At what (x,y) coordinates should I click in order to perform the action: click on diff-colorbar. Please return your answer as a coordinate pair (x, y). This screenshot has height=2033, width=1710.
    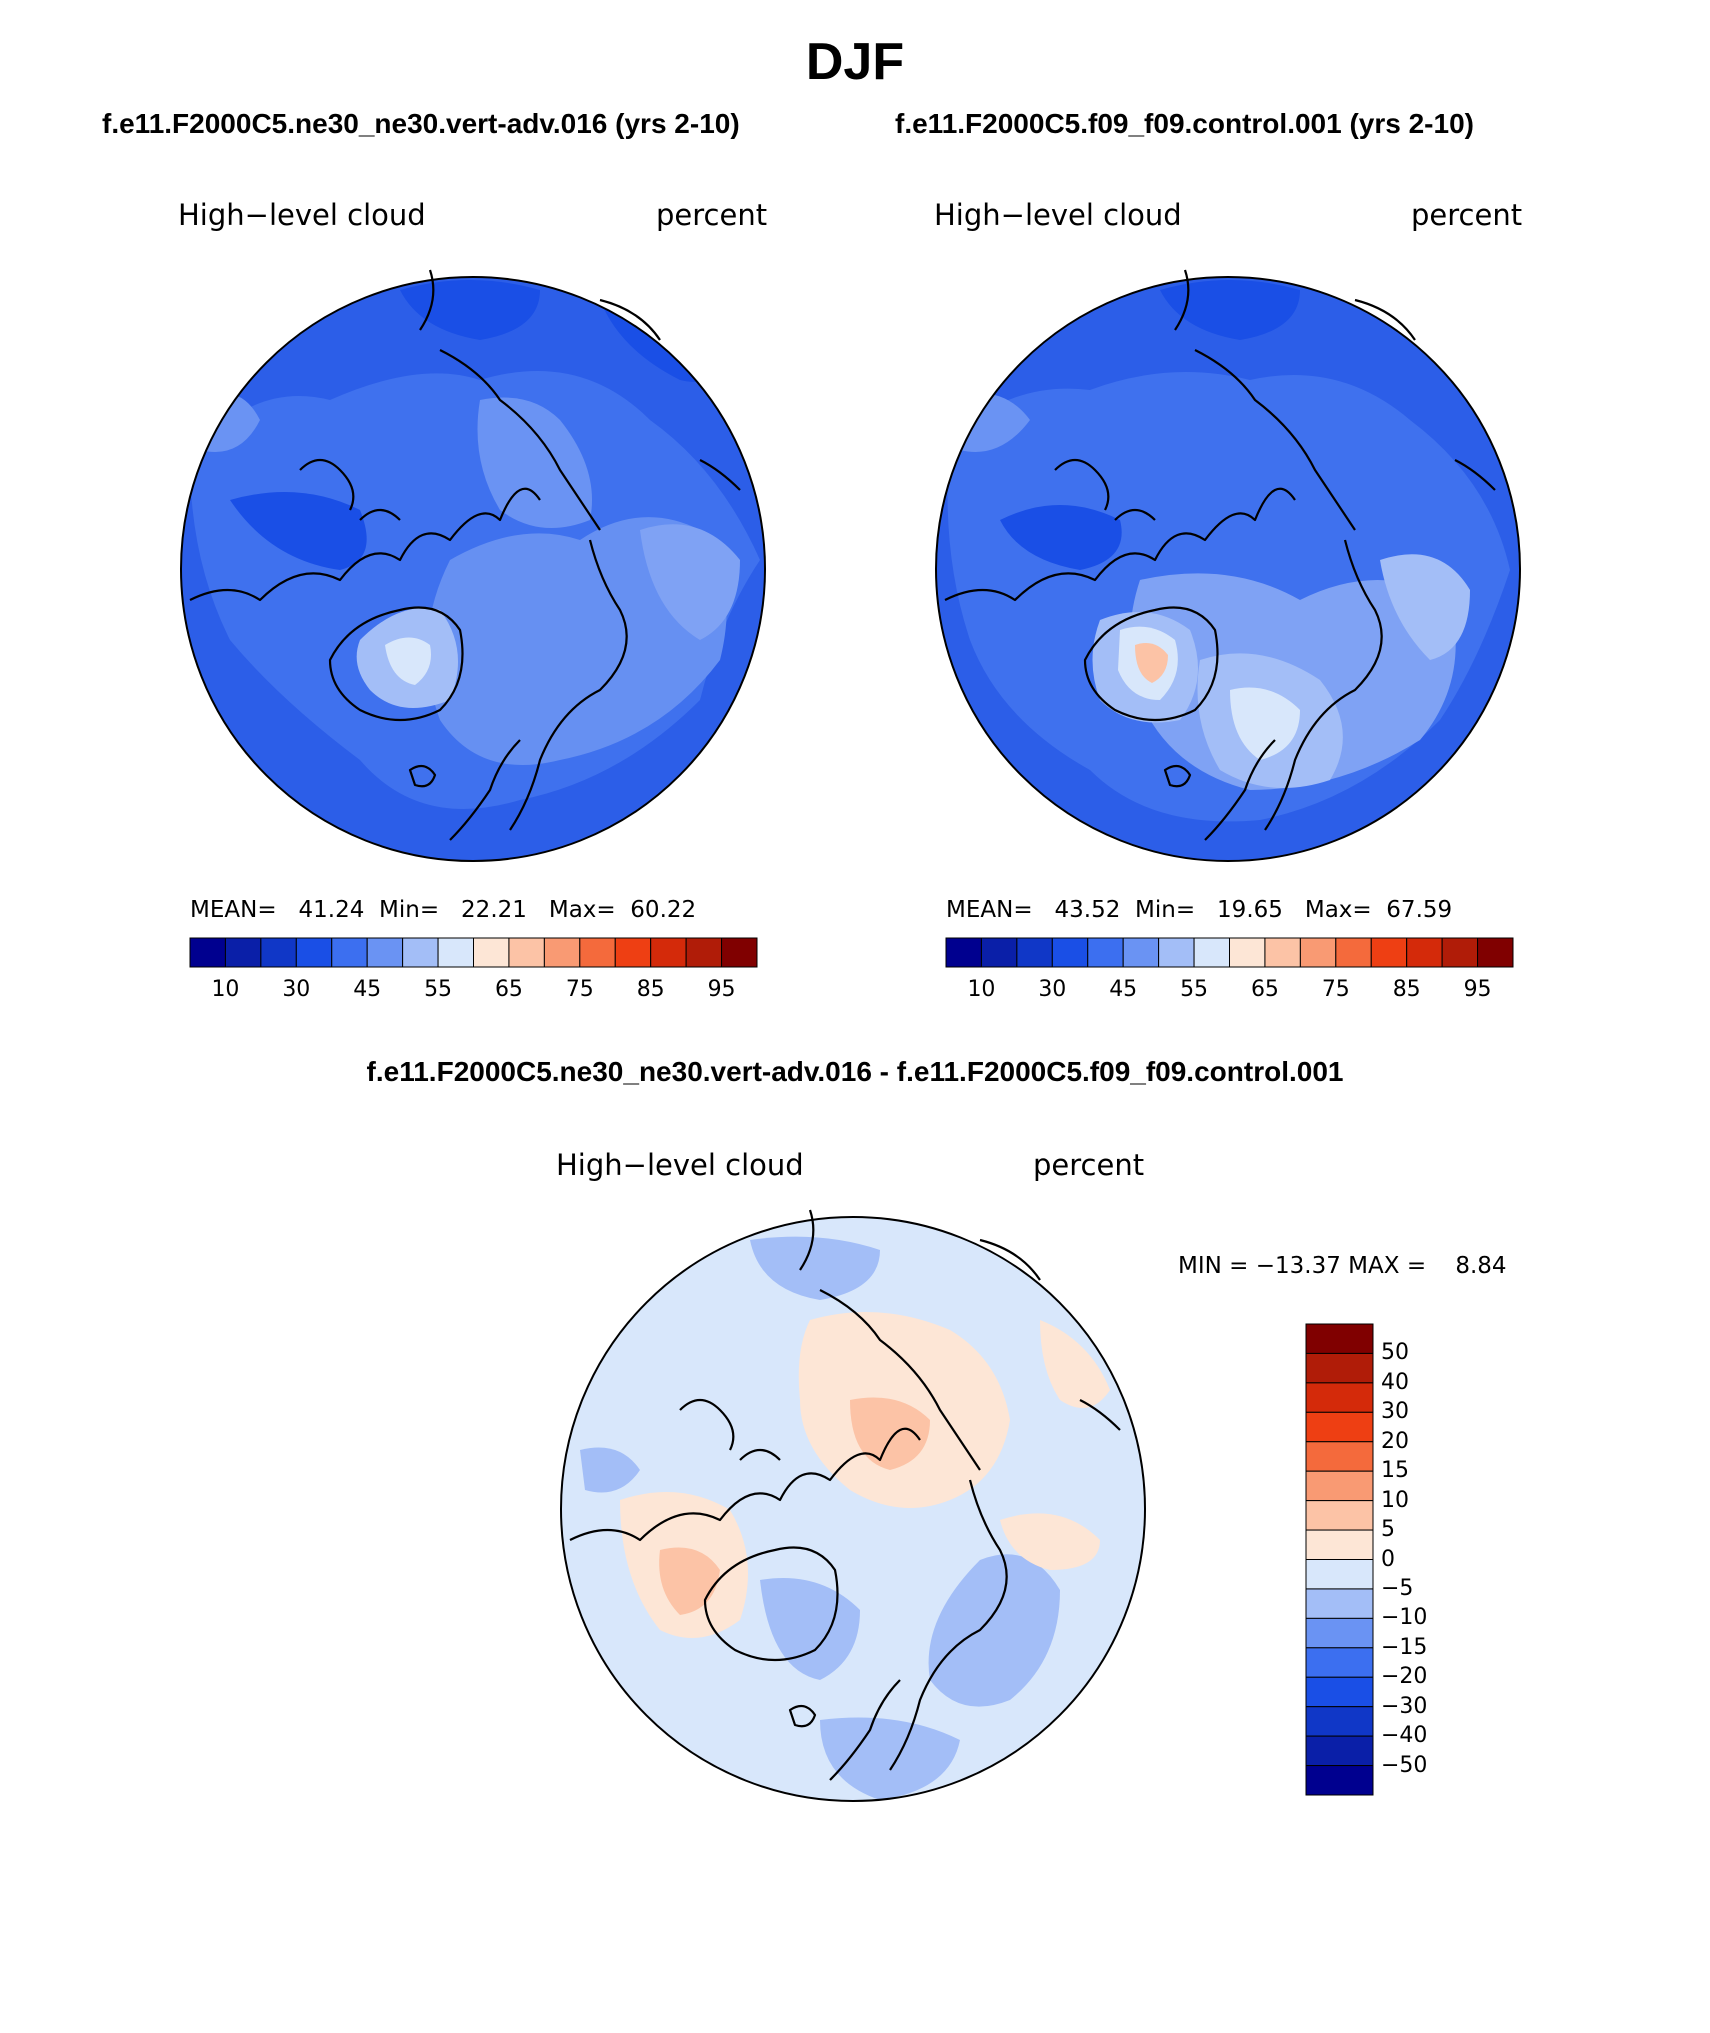
    Looking at the image, I should click on (1339, 1559).